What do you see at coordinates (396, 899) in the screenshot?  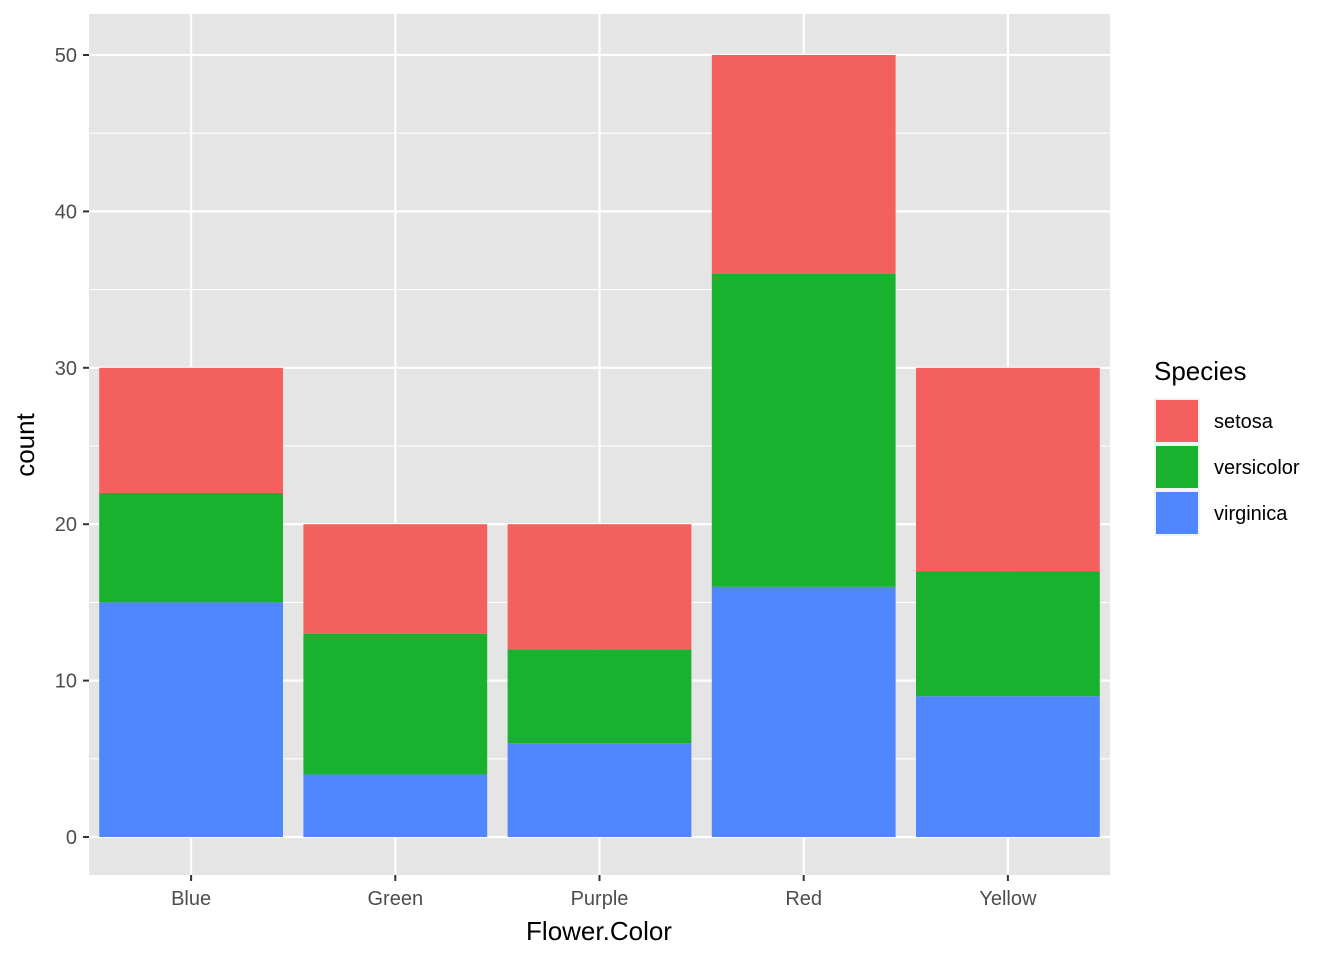 I see `x-tick-label: Green` at bounding box center [396, 899].